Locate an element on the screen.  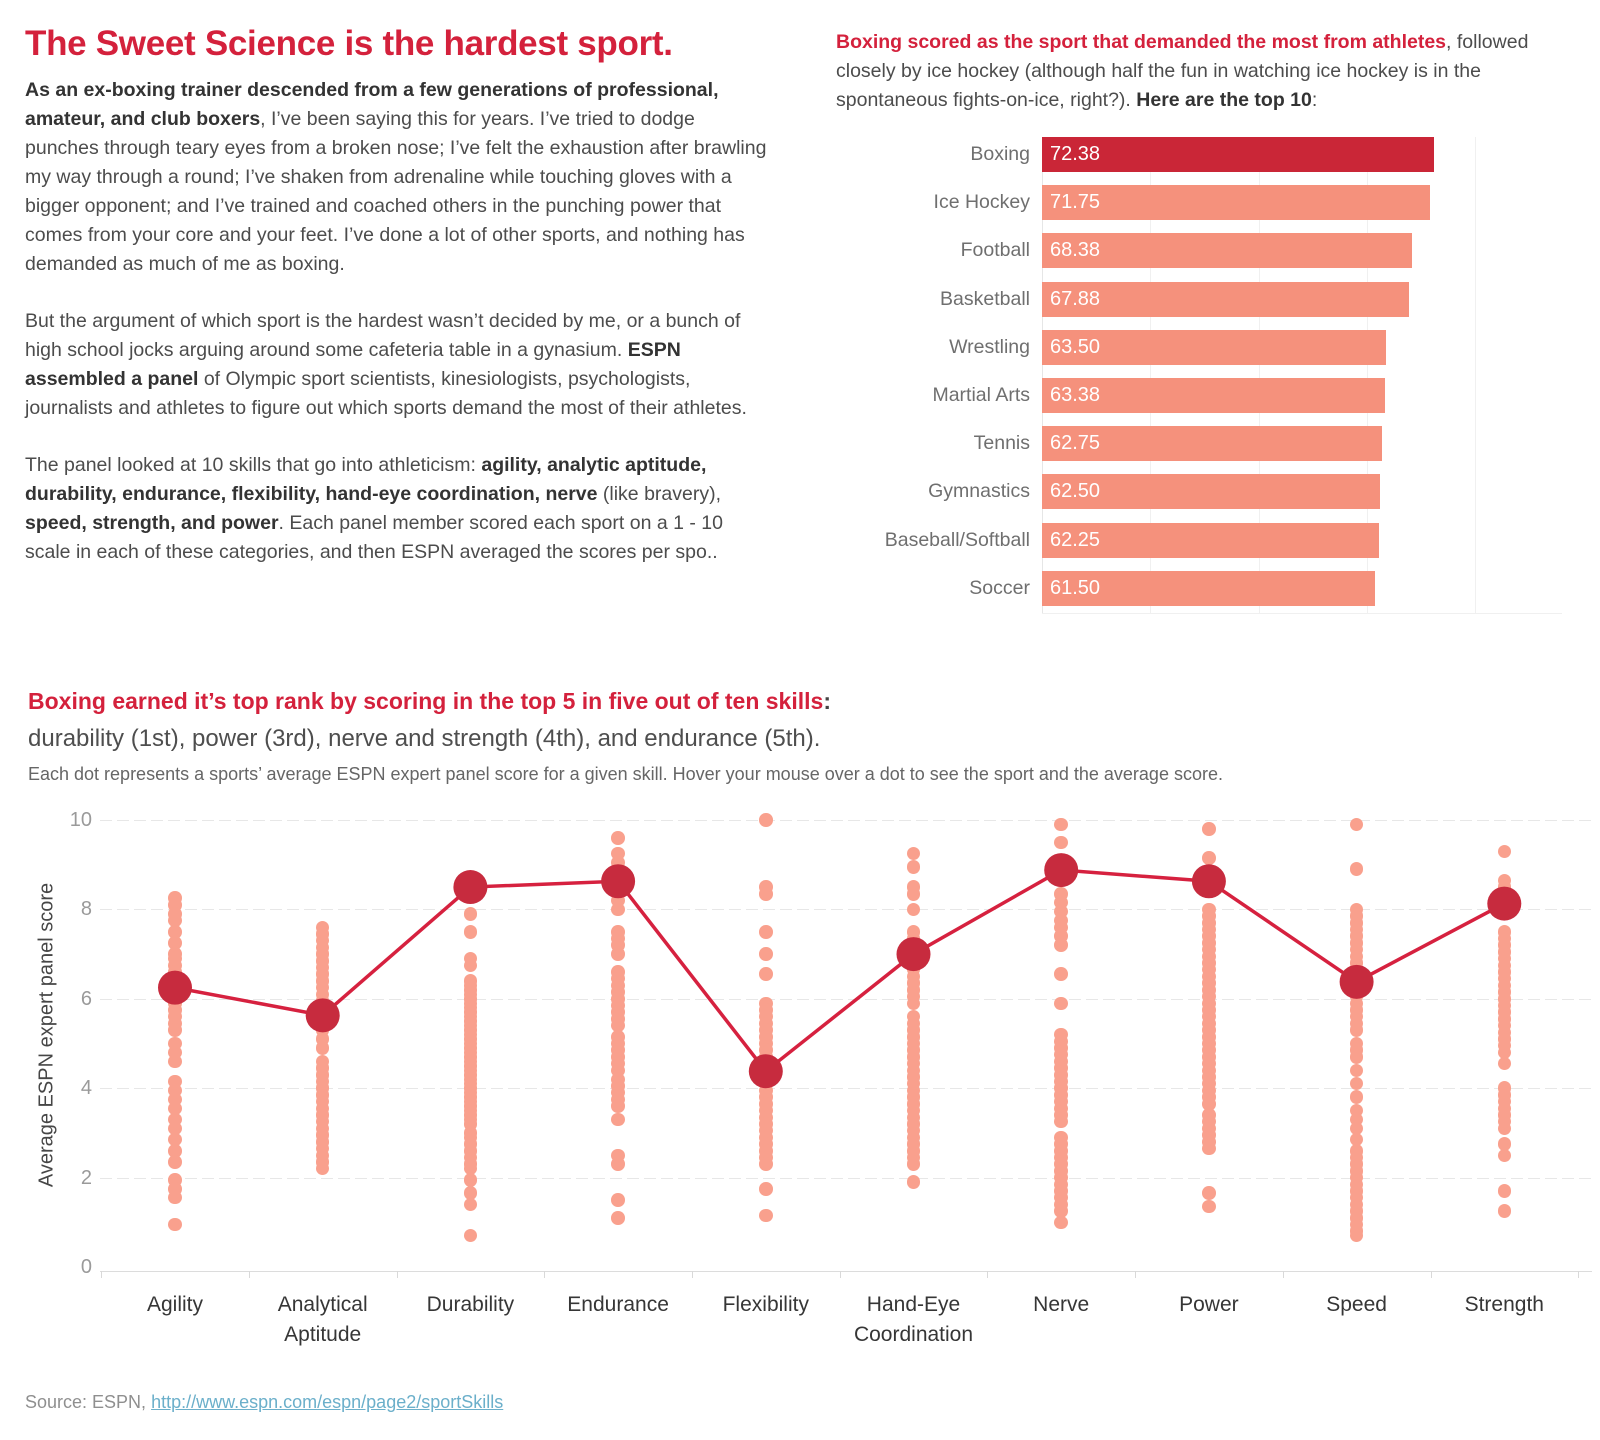
bar: 62.50 is located at coordinates (1211, 492).